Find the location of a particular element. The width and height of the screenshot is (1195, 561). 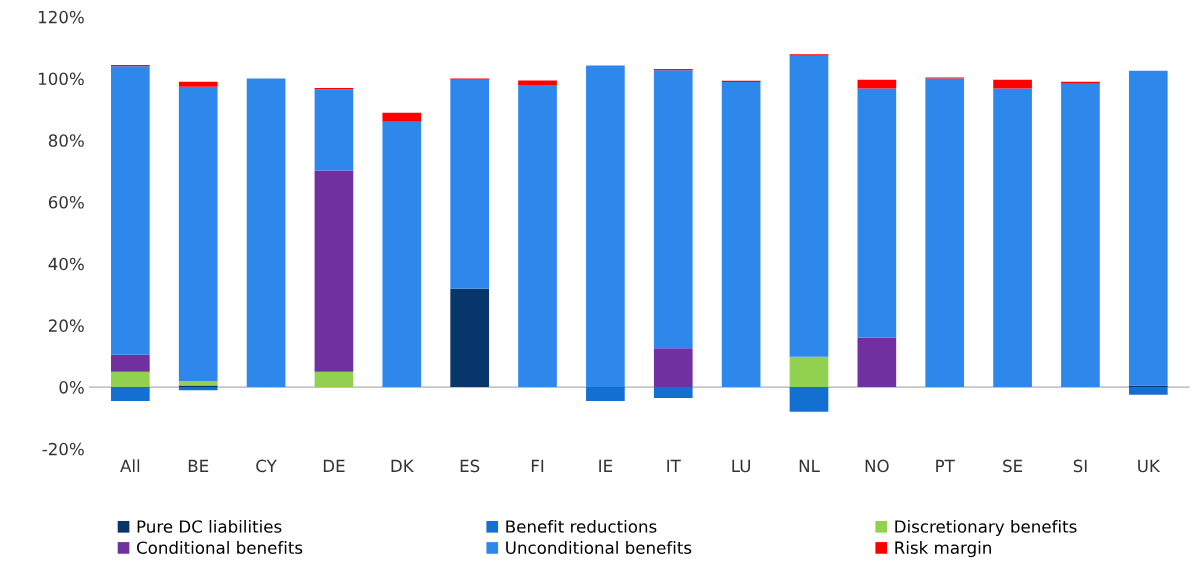

x-tick-label: DK is located at coordinates (403, 465).